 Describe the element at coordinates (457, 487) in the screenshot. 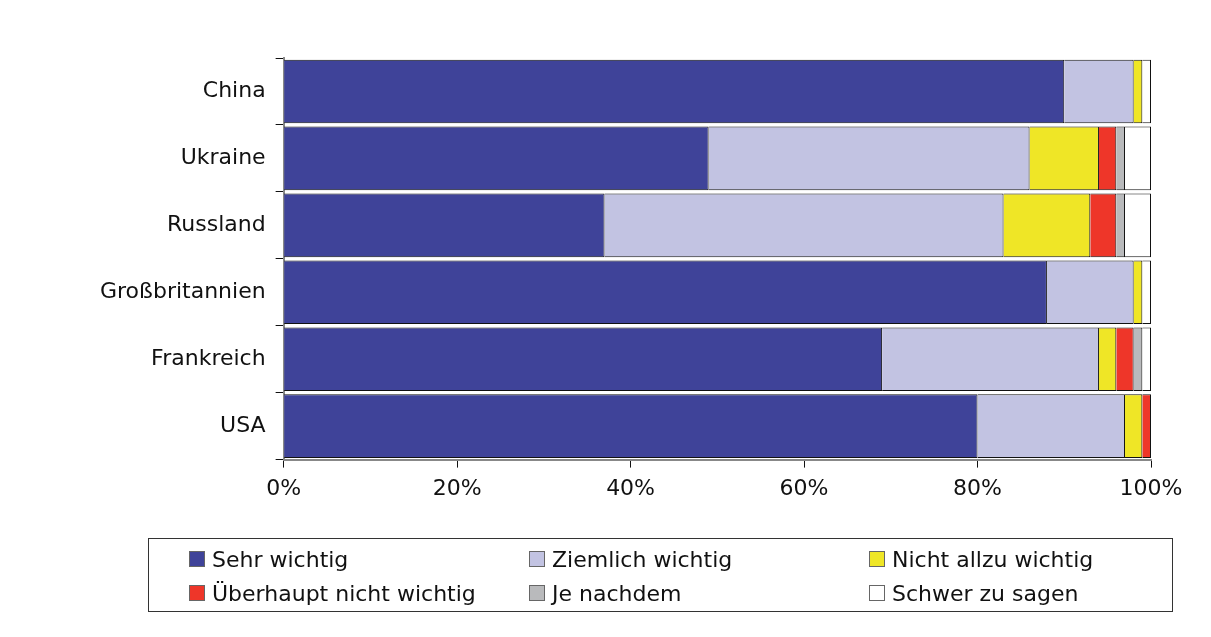

I see `x-tick-label: 20%` at that location.